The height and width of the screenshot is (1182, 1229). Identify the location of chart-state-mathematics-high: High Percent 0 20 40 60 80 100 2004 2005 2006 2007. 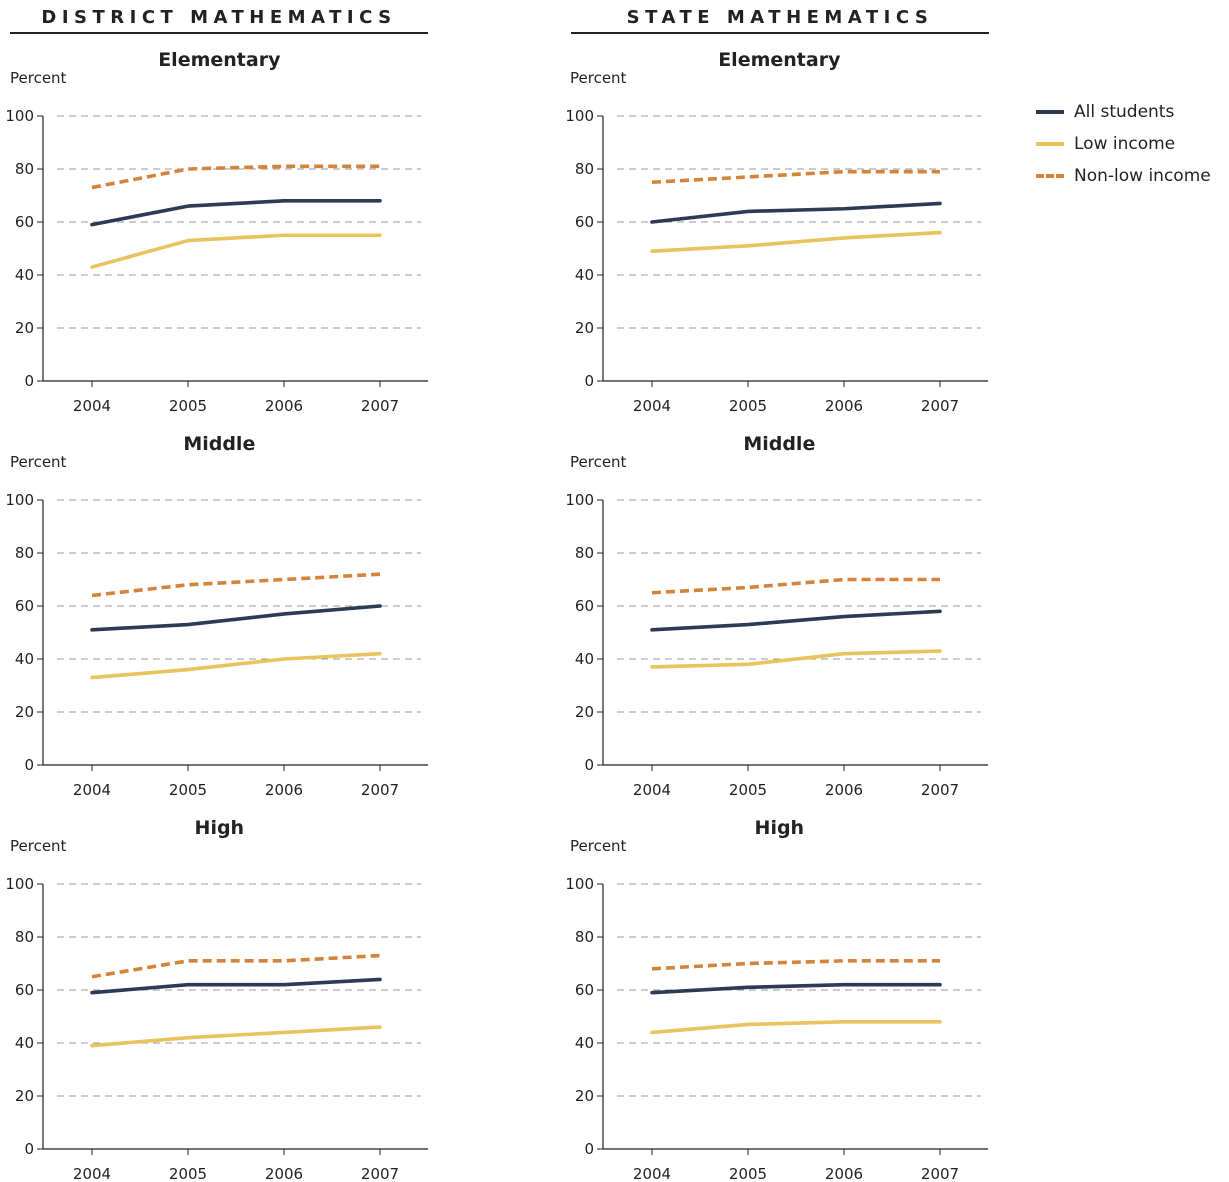
(776, 999).